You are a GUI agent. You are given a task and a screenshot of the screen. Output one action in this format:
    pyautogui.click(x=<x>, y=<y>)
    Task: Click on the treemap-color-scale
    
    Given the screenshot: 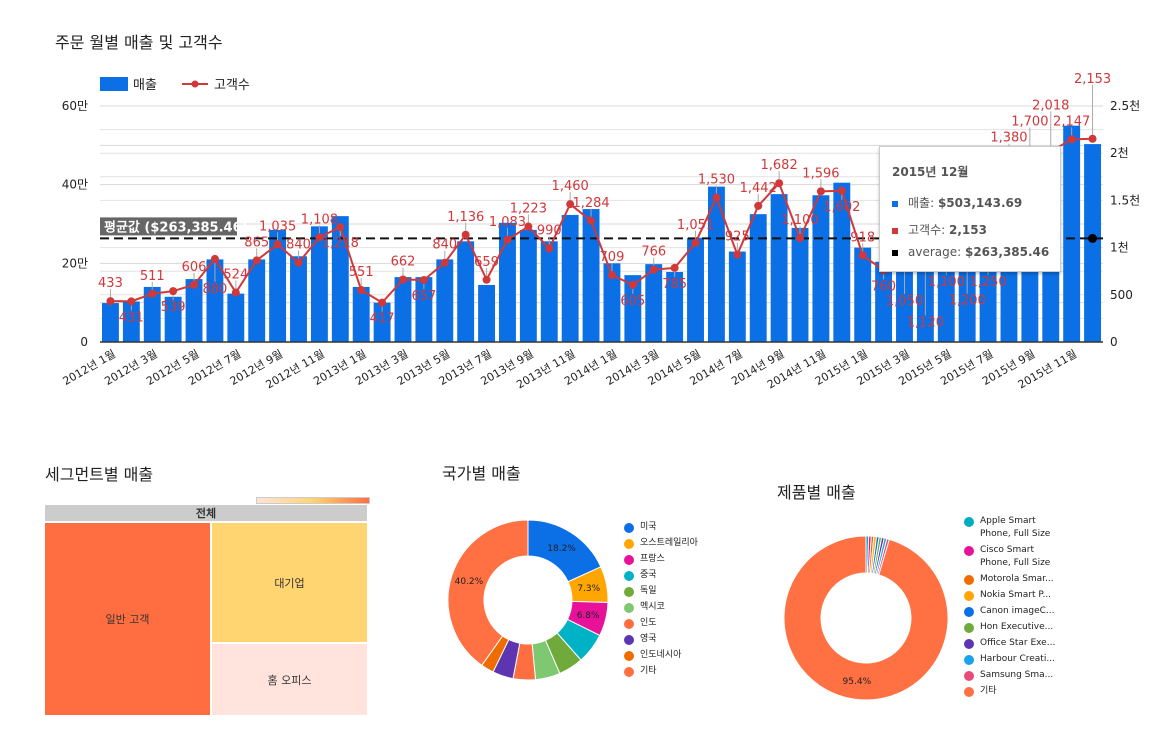 What is the action you would take?
    pyautogui.click(x=313, y=500)
    